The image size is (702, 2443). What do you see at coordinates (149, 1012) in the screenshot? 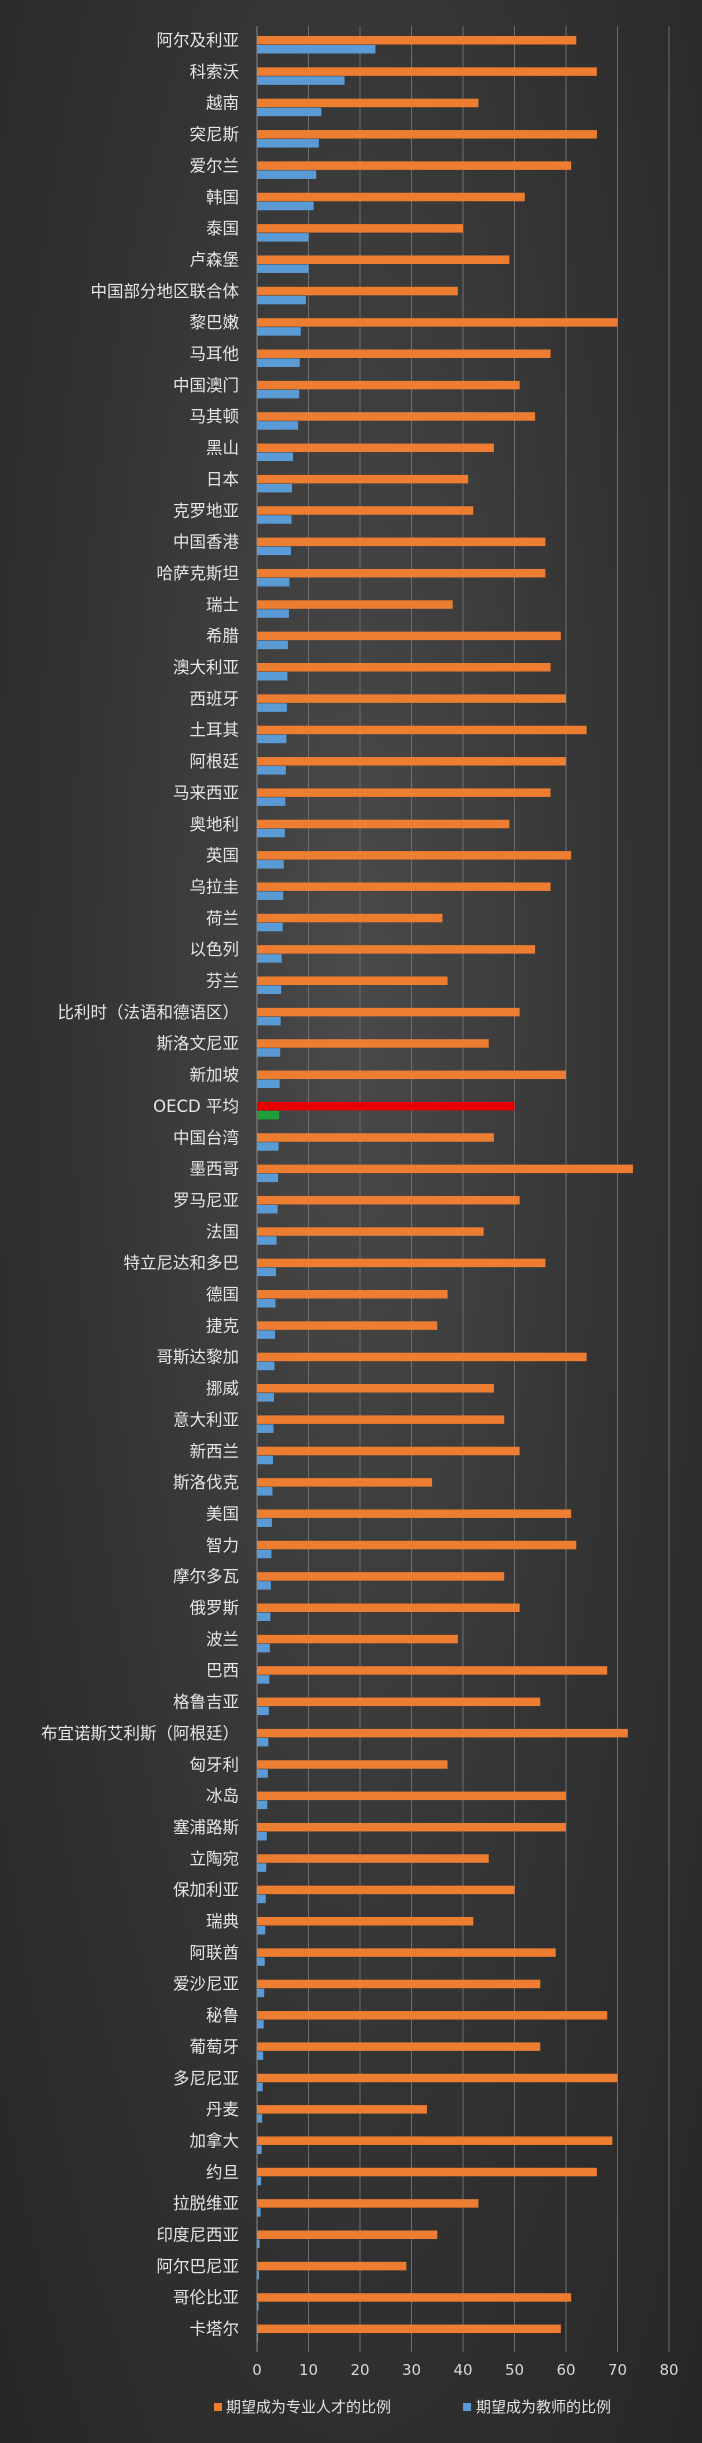
I see `category-label: 比利时（法语和德语区）` at bounding box center [149, 1012].